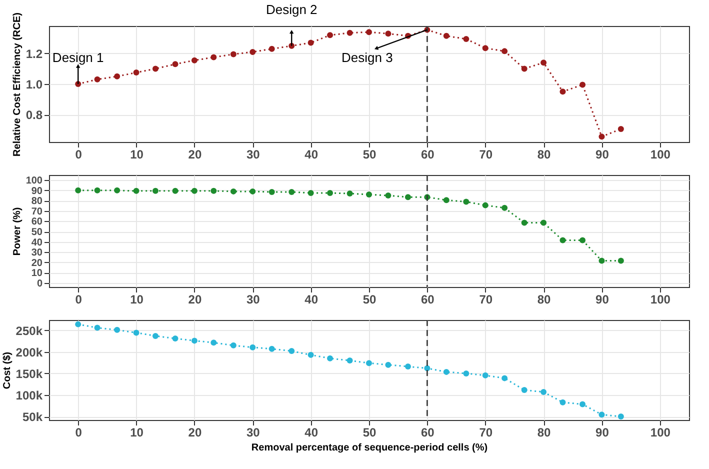 The image size is (709, 469). What do you see at coordinates (34, 181) in the screenshot?
I see `y-tick-label: 100` at bounding box center [34, 181].